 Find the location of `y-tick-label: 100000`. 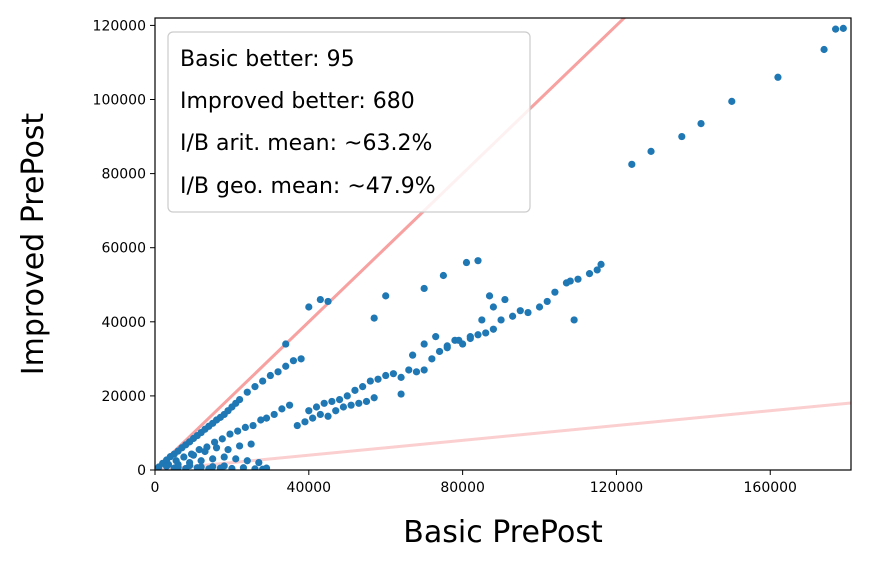

y-tick-label: 100000 is located at coordinates (119, 101).